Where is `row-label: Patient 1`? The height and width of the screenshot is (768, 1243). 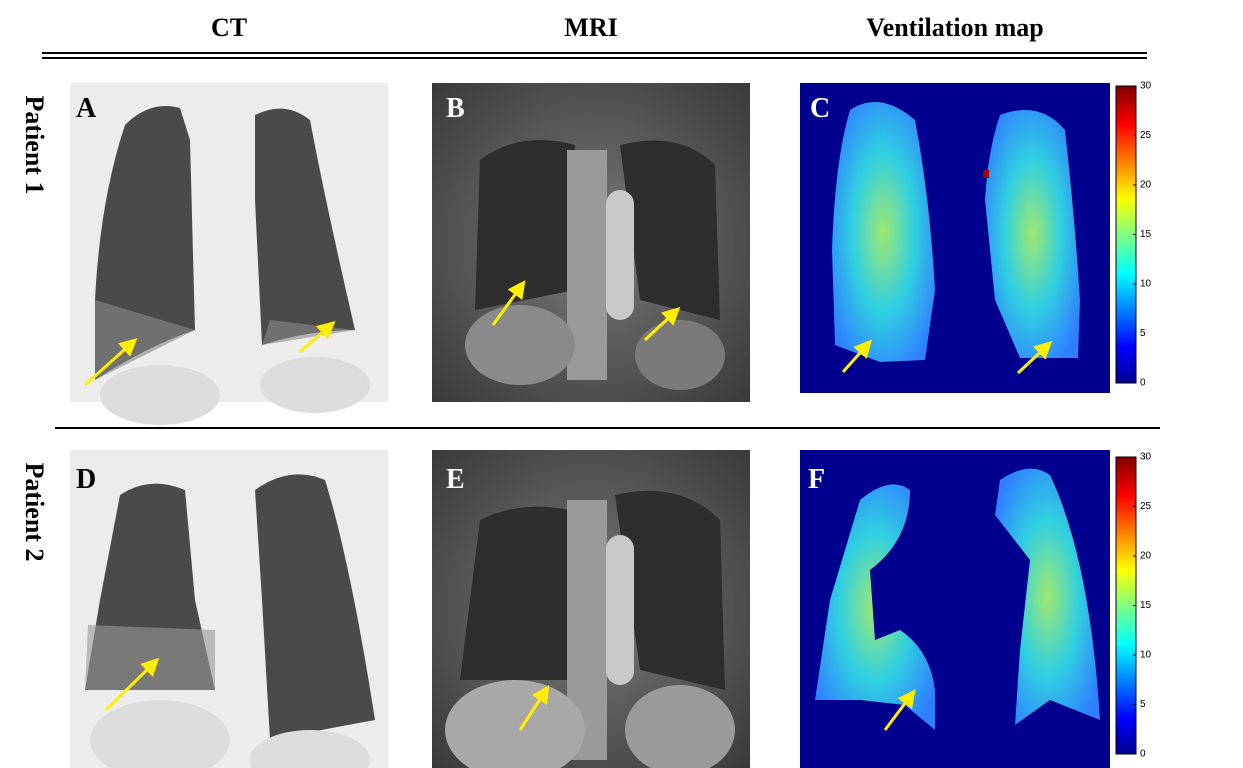 row-label: Patient 1 is located at coordinates (34, 145).